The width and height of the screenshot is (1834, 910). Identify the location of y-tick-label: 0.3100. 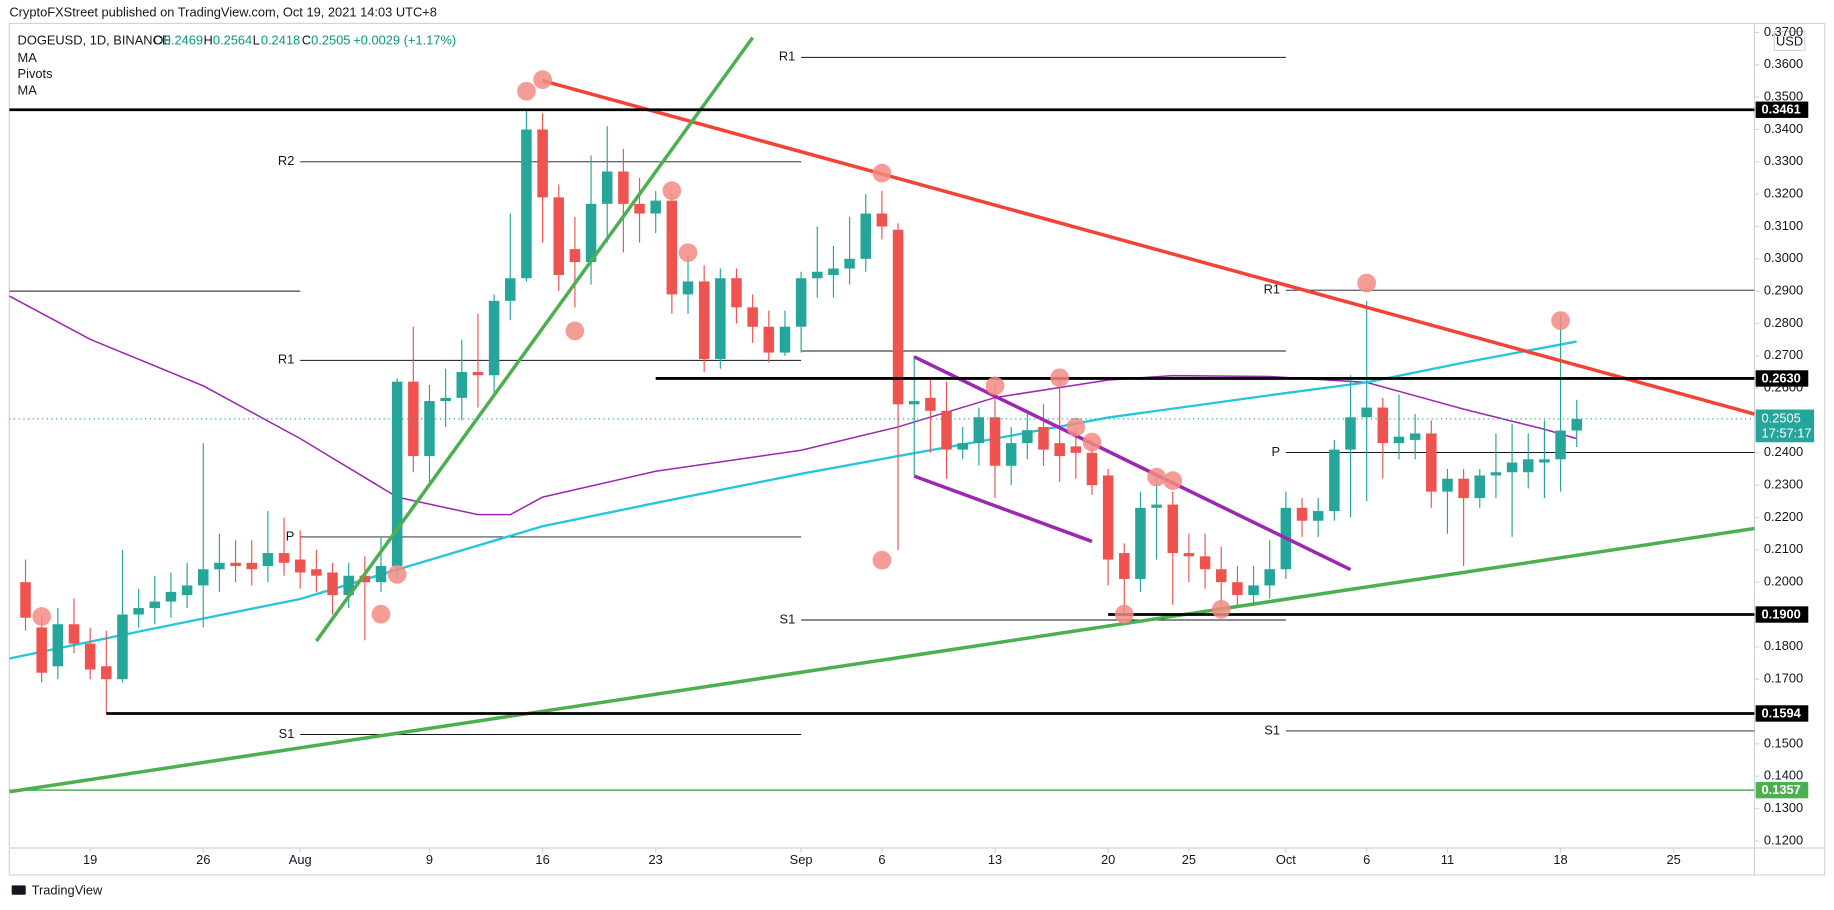
(1783, 225).